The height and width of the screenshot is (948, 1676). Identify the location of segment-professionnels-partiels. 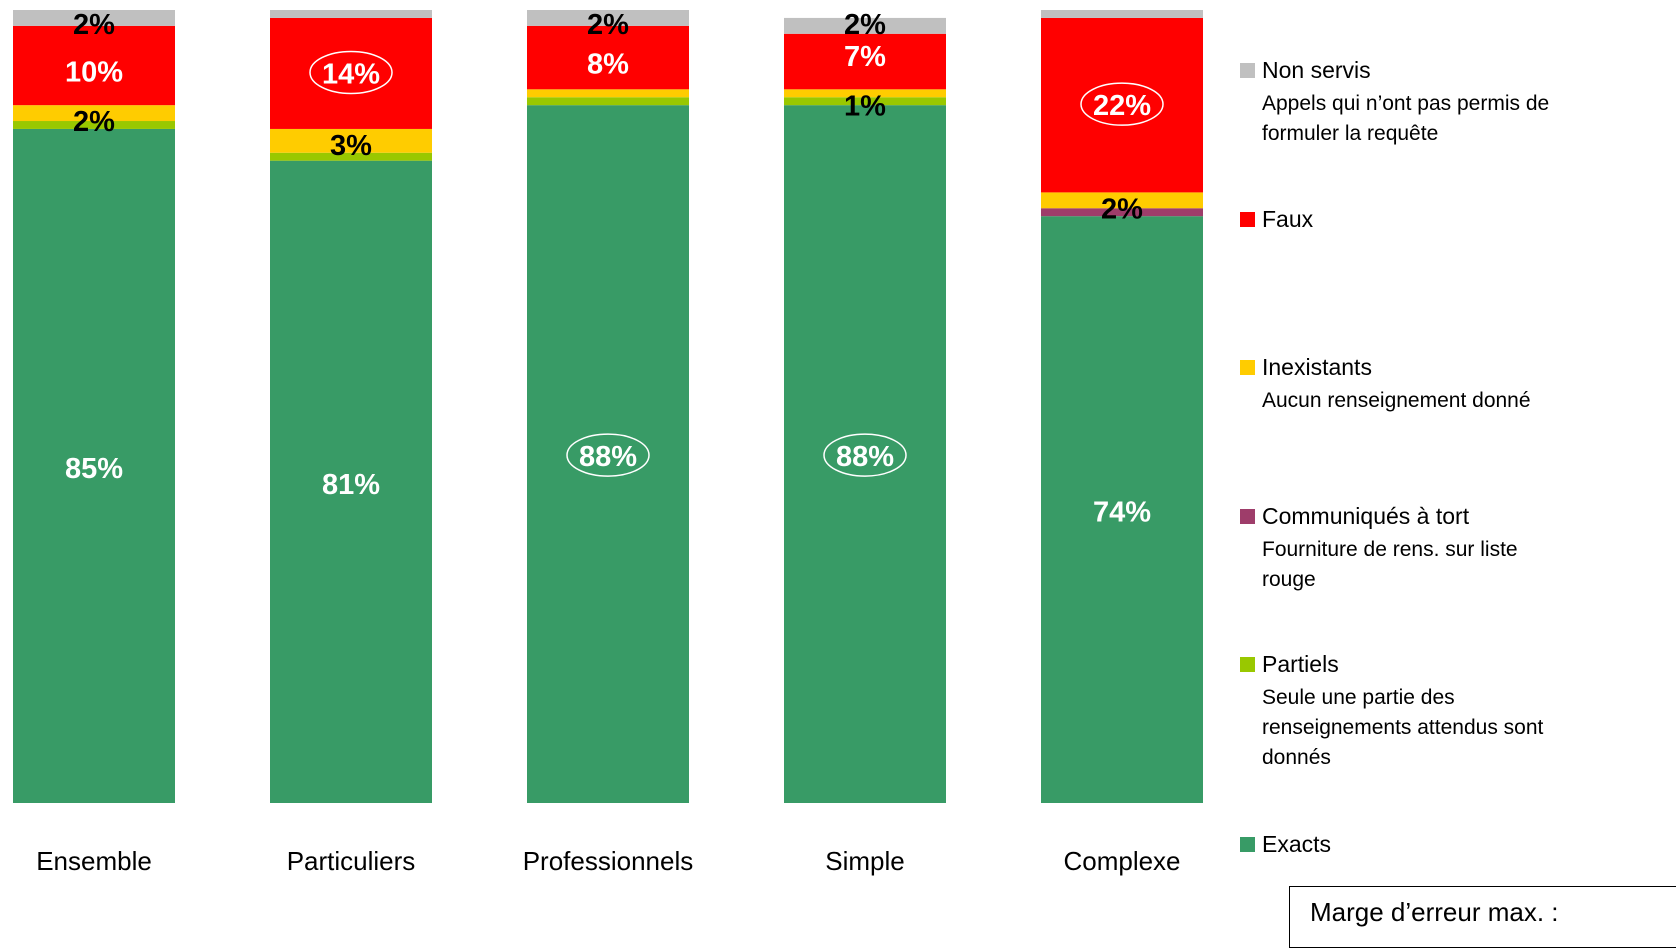
(608, 101).